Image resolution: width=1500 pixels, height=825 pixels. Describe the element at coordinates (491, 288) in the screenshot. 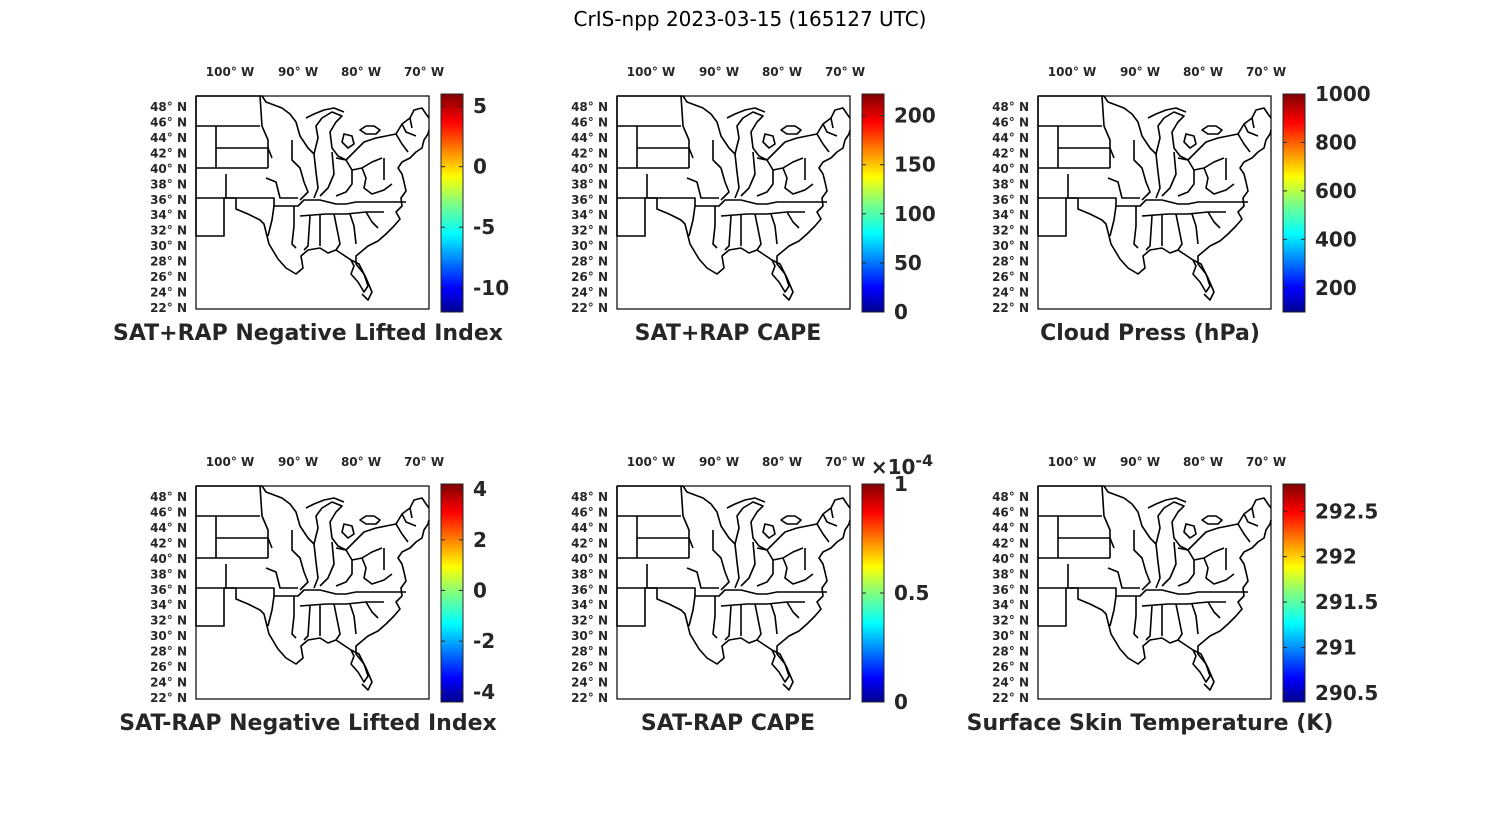

I see `colorbar-tick-label: -10` at that location.